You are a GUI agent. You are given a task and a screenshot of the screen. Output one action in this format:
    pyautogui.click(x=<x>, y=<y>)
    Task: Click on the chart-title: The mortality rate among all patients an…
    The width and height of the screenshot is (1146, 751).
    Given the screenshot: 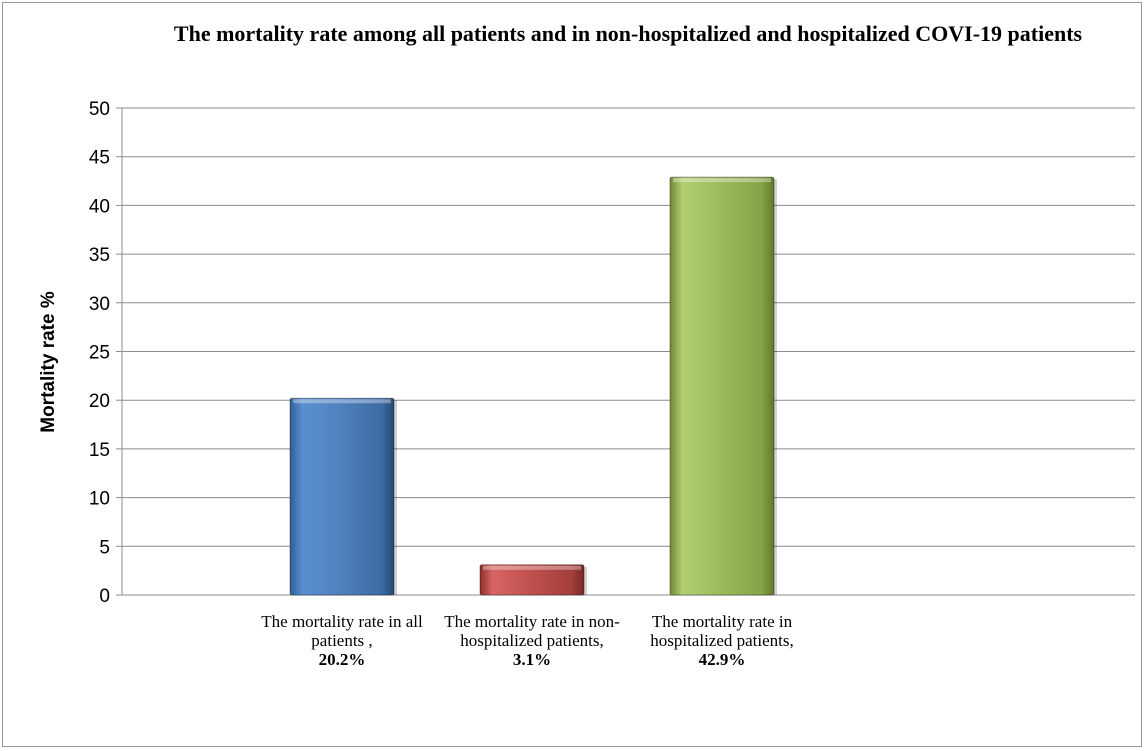 What is the action you would take?
    pyautogui.click(x=628, y=33)
    